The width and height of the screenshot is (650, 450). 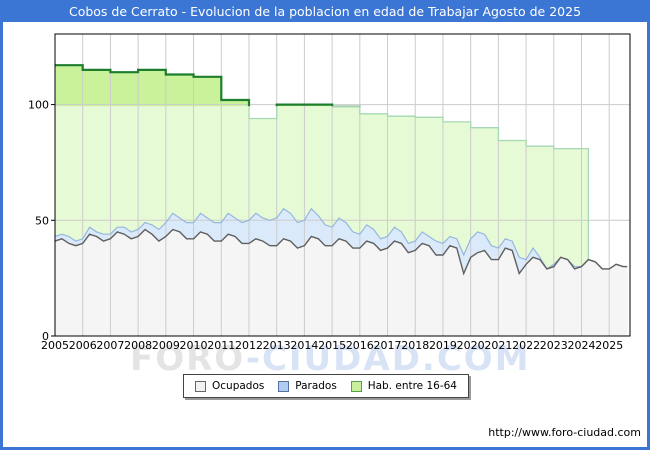 I want to click on legend-label-ocupados: Ocupados, so click(x=238, y=386).